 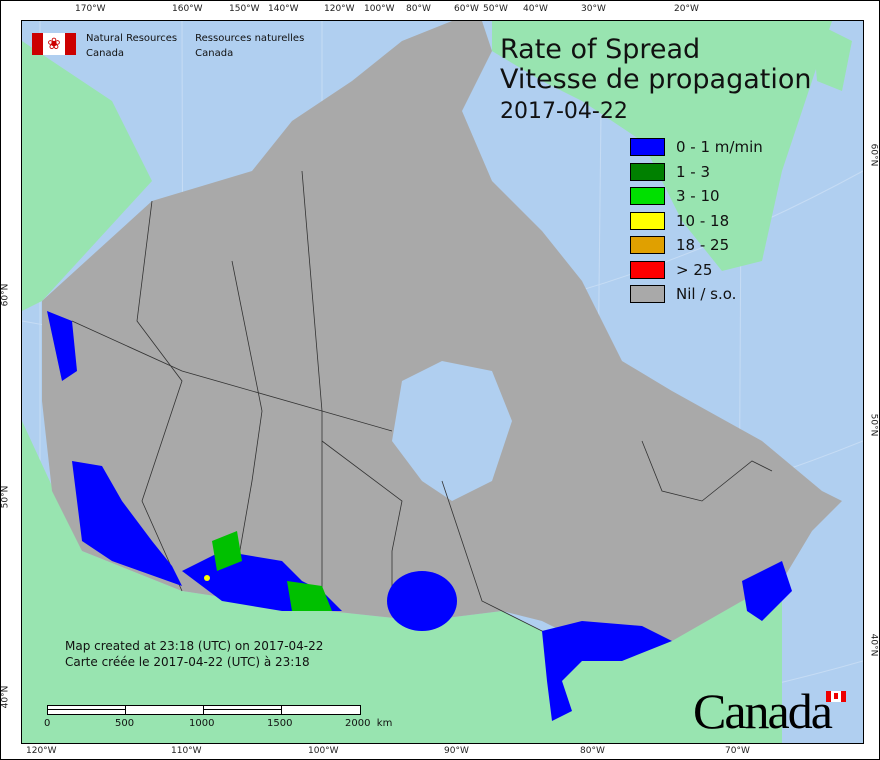 What do you see at coordinates (90, 9) in the screenshot?
I see `tick-label: 170°W` at bounding box center [90, 9].